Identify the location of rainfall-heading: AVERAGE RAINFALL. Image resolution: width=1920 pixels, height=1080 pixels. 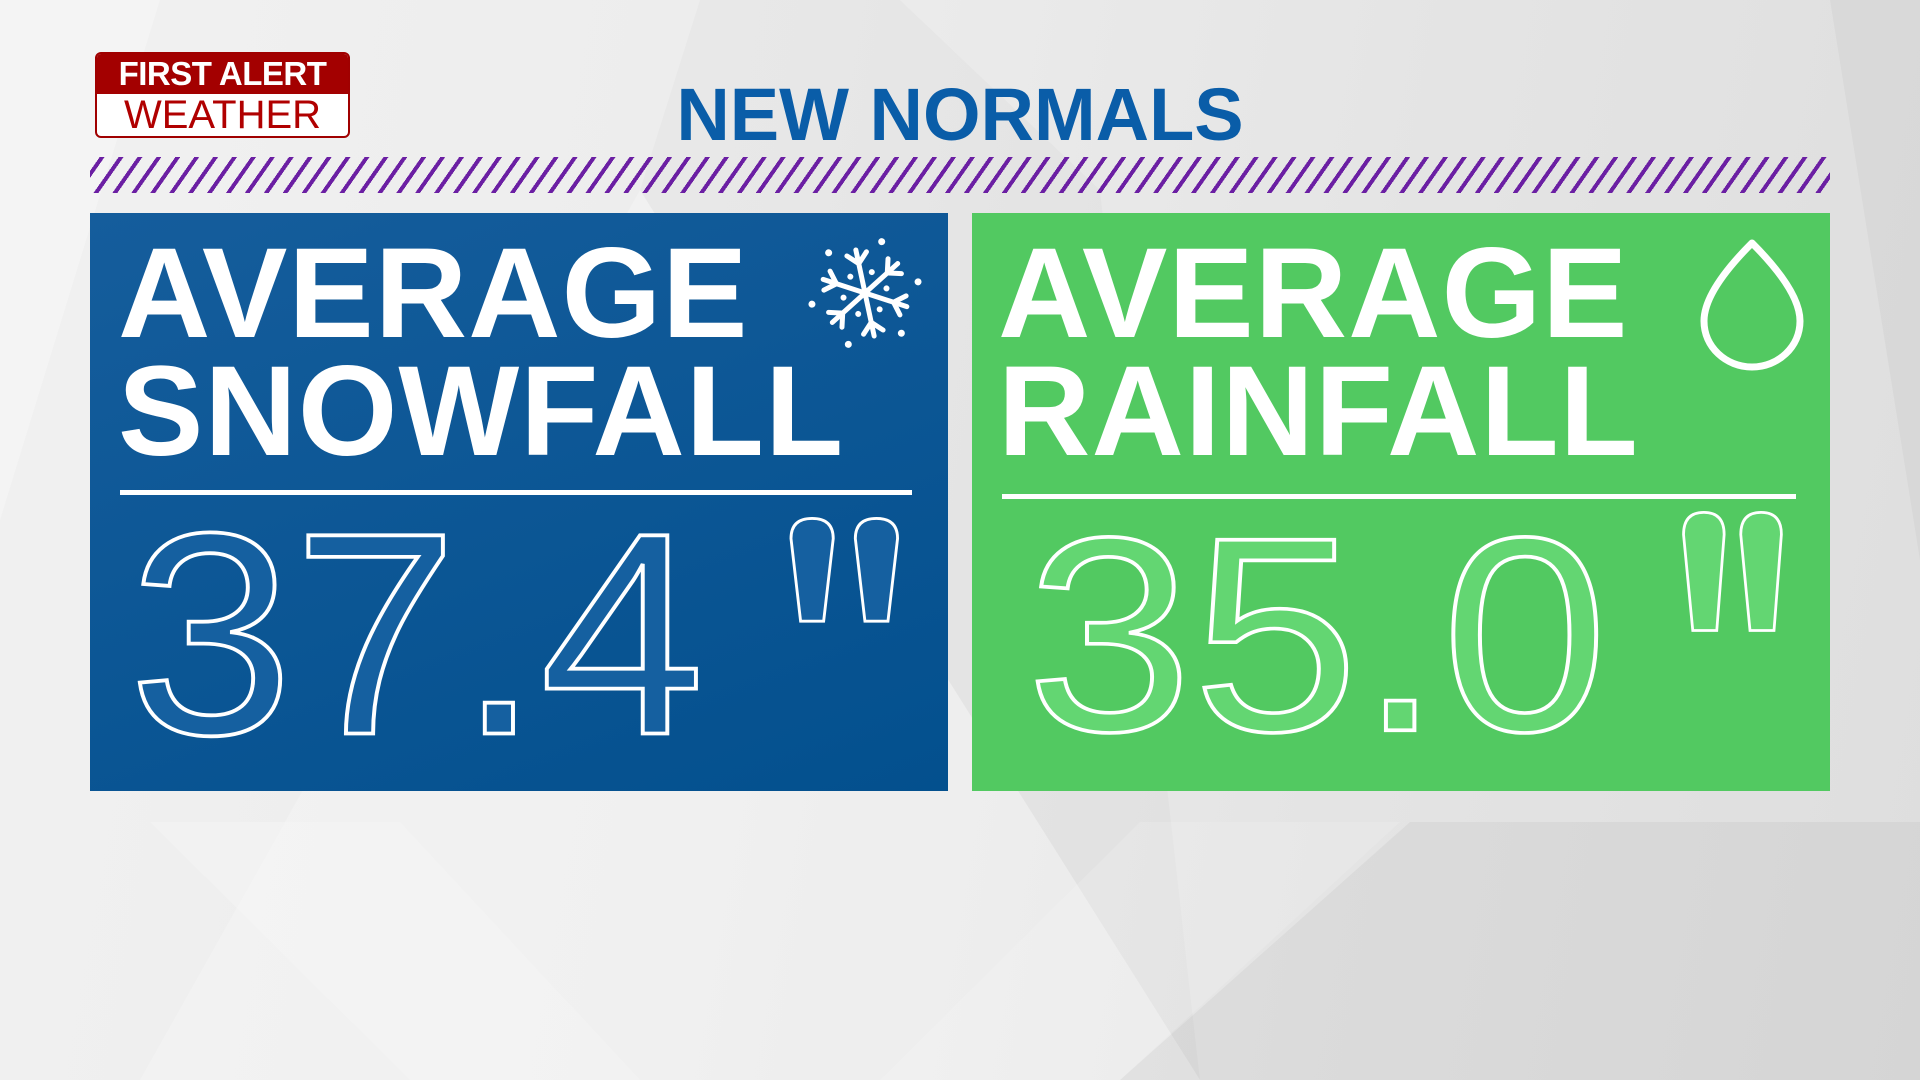
(1318, 352).